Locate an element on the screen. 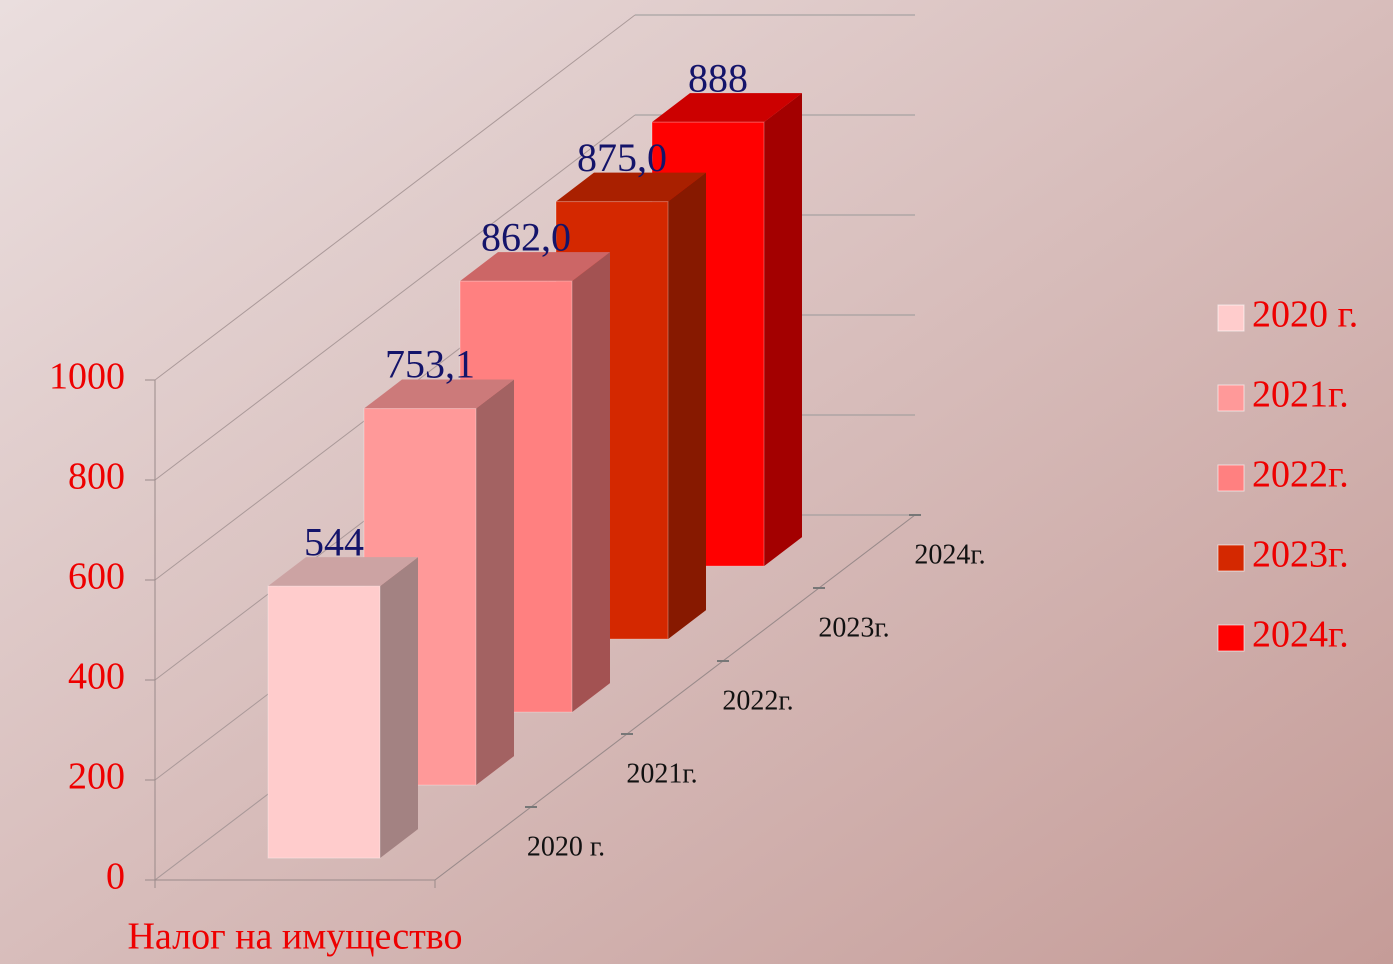 This screenshot has height=964, width=1393. legend-label: 2023г. is located at coordinates (1300, 555).